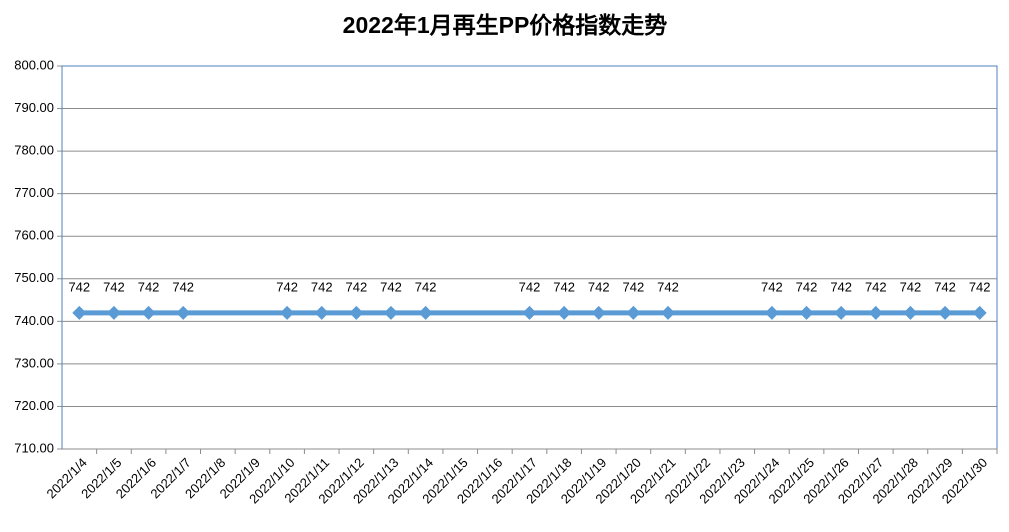 The width and height of the screenshot is (1009, 532). I want to click on y-tick-label: 760.00, so click(34, 235).